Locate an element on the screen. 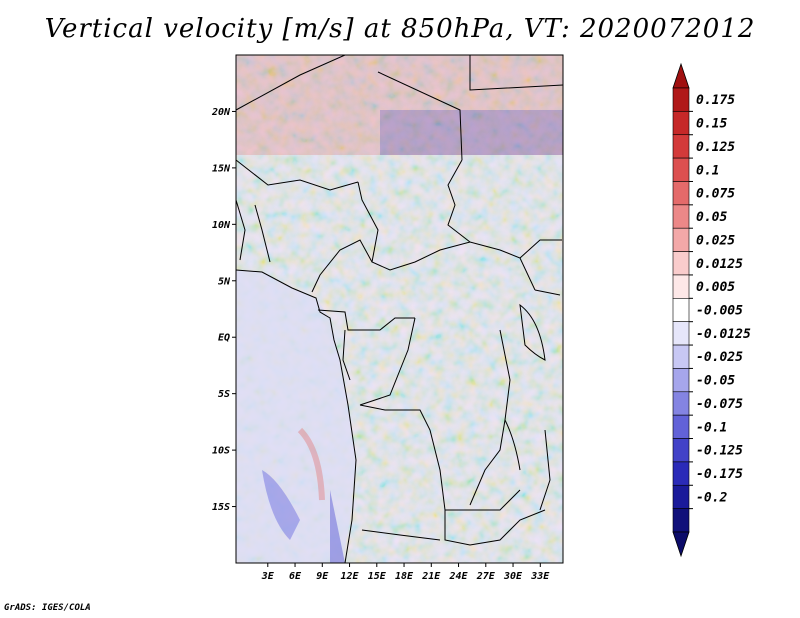 Image resolution: width=800 pixels, height=618 pixels. lat-tick-label: 5S is located at coordinates (224, 394).